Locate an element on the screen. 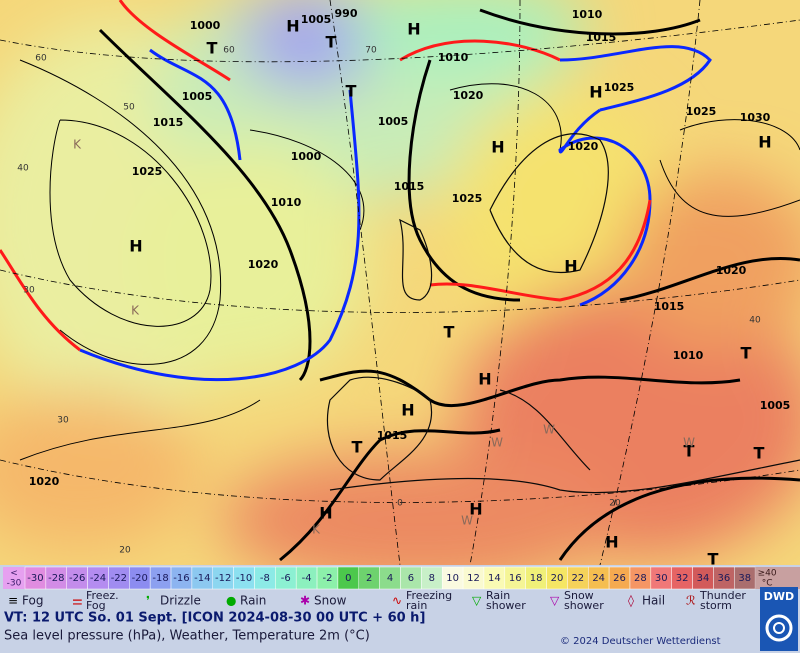 The image size is (800, 653). scale-label: 22 is located at coordinates (577, 578).